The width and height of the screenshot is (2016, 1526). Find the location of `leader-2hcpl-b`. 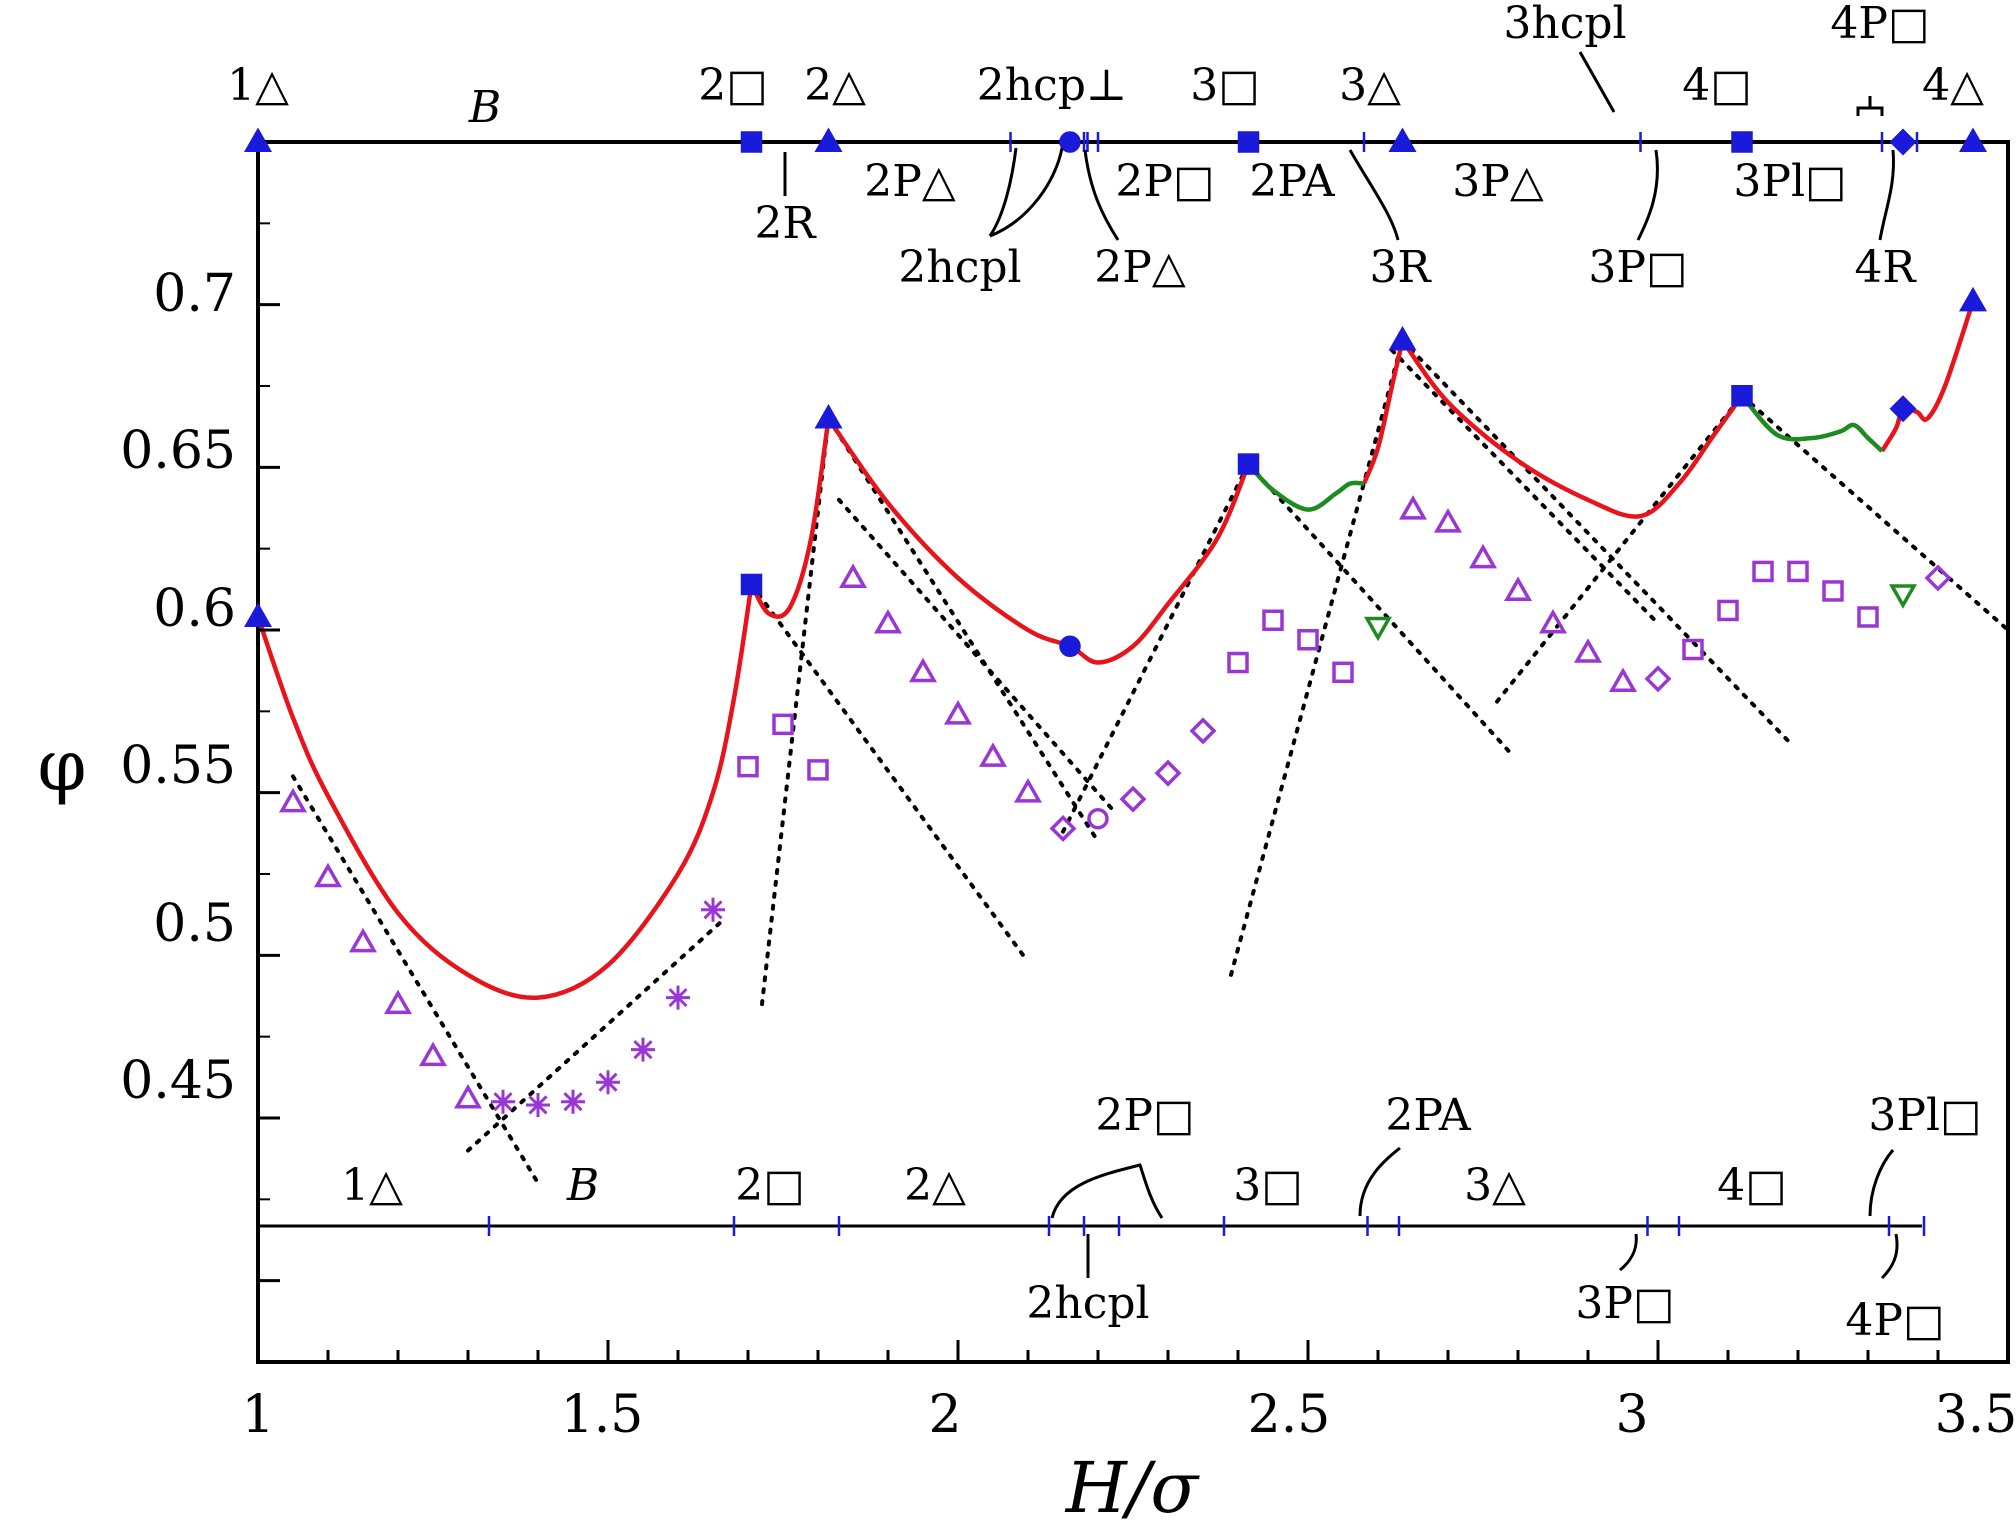

leader-2hcpl-b is located at coordinates (1026, 192).